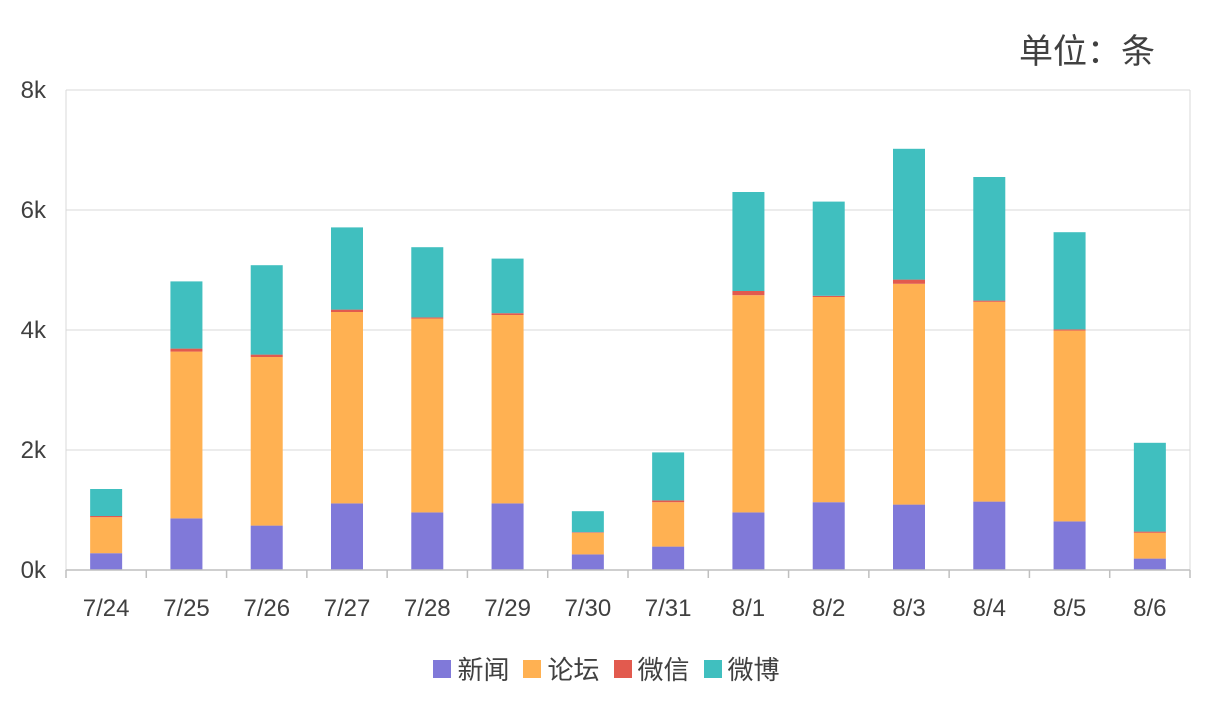 The height and width of the screenshot is (709, 1213). What do you see at coordinates (989, 608) in the screenshot?
I see `x-tick-label: 8/4` at bounding box center [989, 608].